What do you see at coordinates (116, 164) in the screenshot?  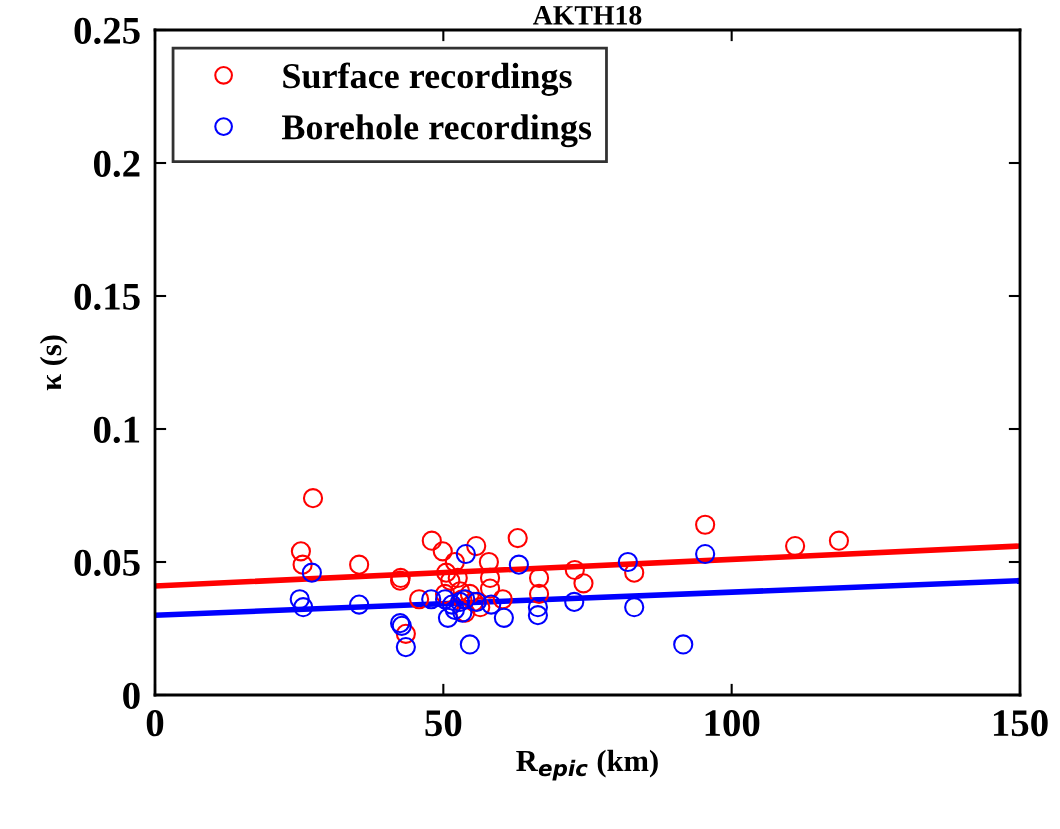 I see `y-tick-label: 0.2` at bounding box center [116, 164].